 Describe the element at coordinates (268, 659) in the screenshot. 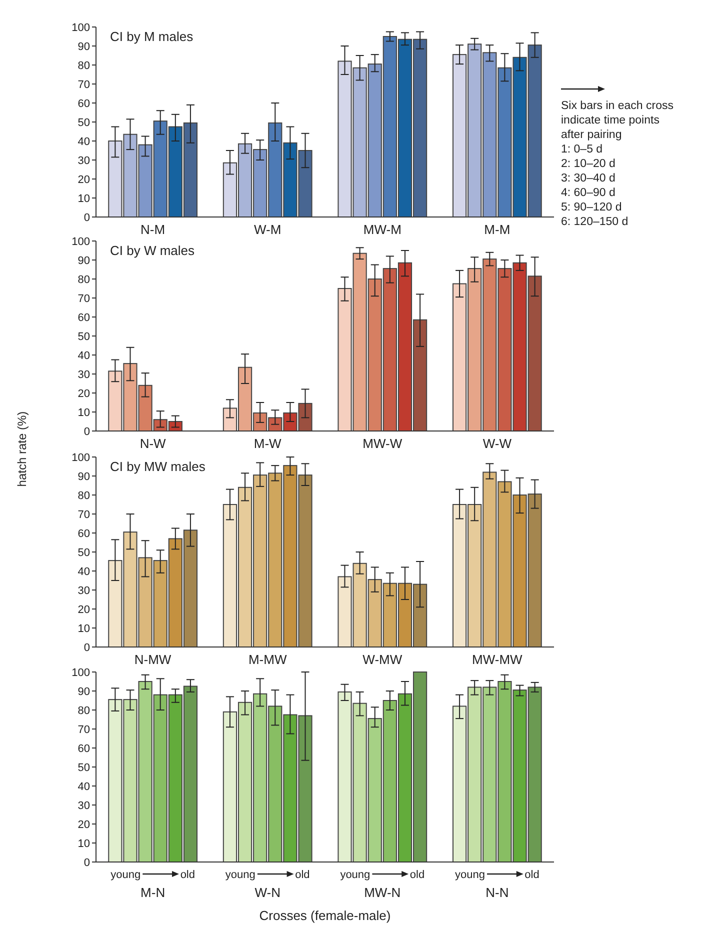

I see `x-tick-label: M-MW` at that location.